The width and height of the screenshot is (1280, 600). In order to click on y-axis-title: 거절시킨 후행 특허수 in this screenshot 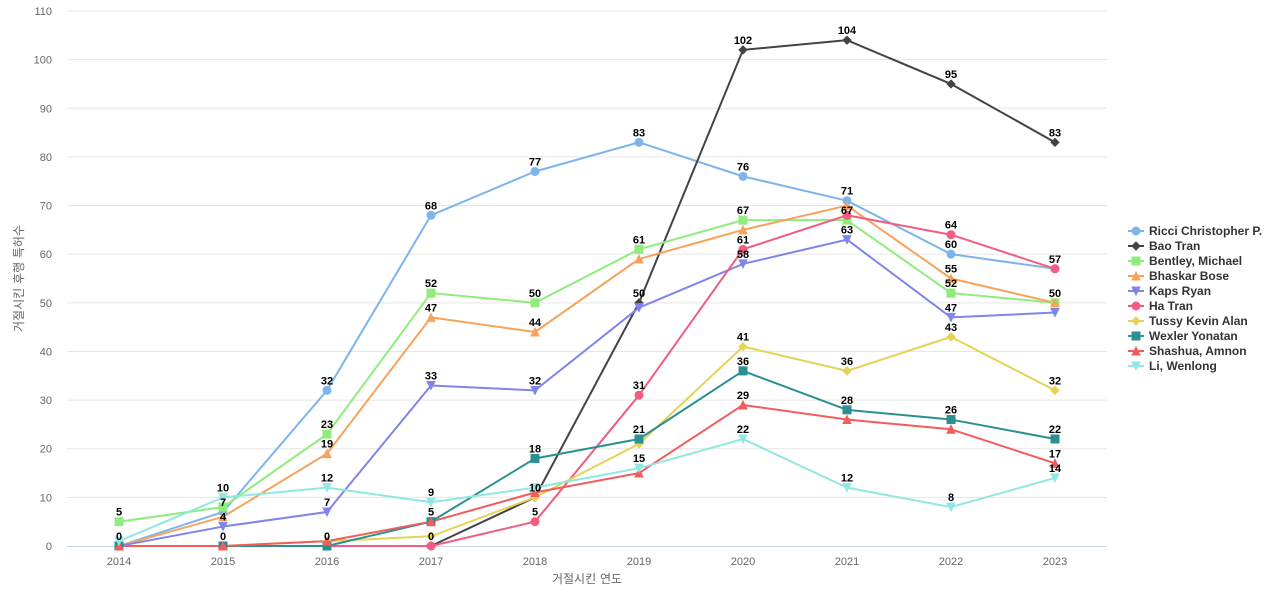, I will do `click(18, 278)`.